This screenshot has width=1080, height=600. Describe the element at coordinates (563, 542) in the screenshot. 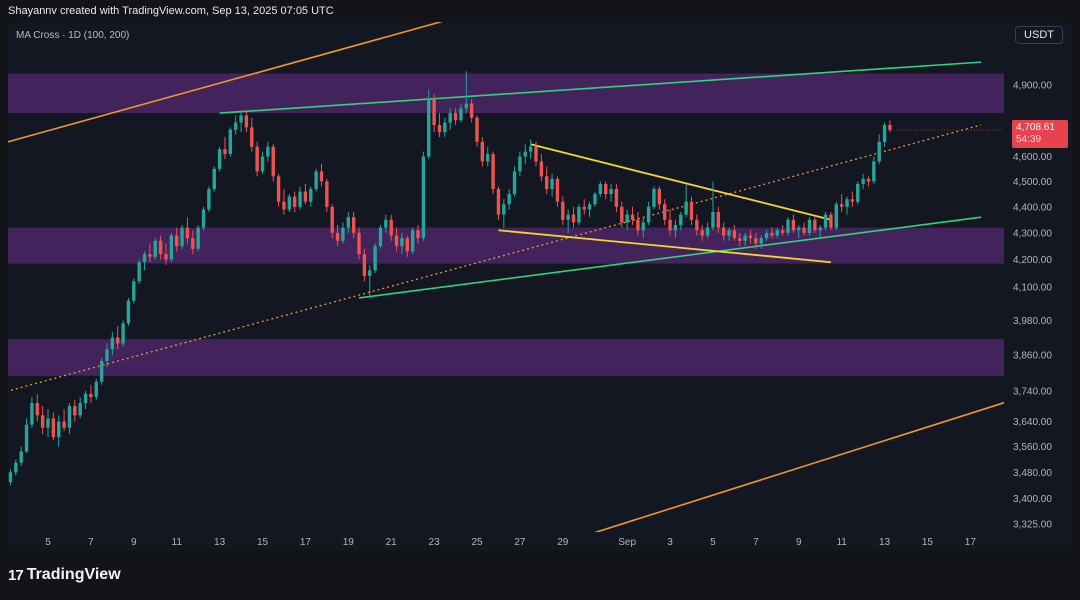

I see `x-tick-label: 29` at that location.